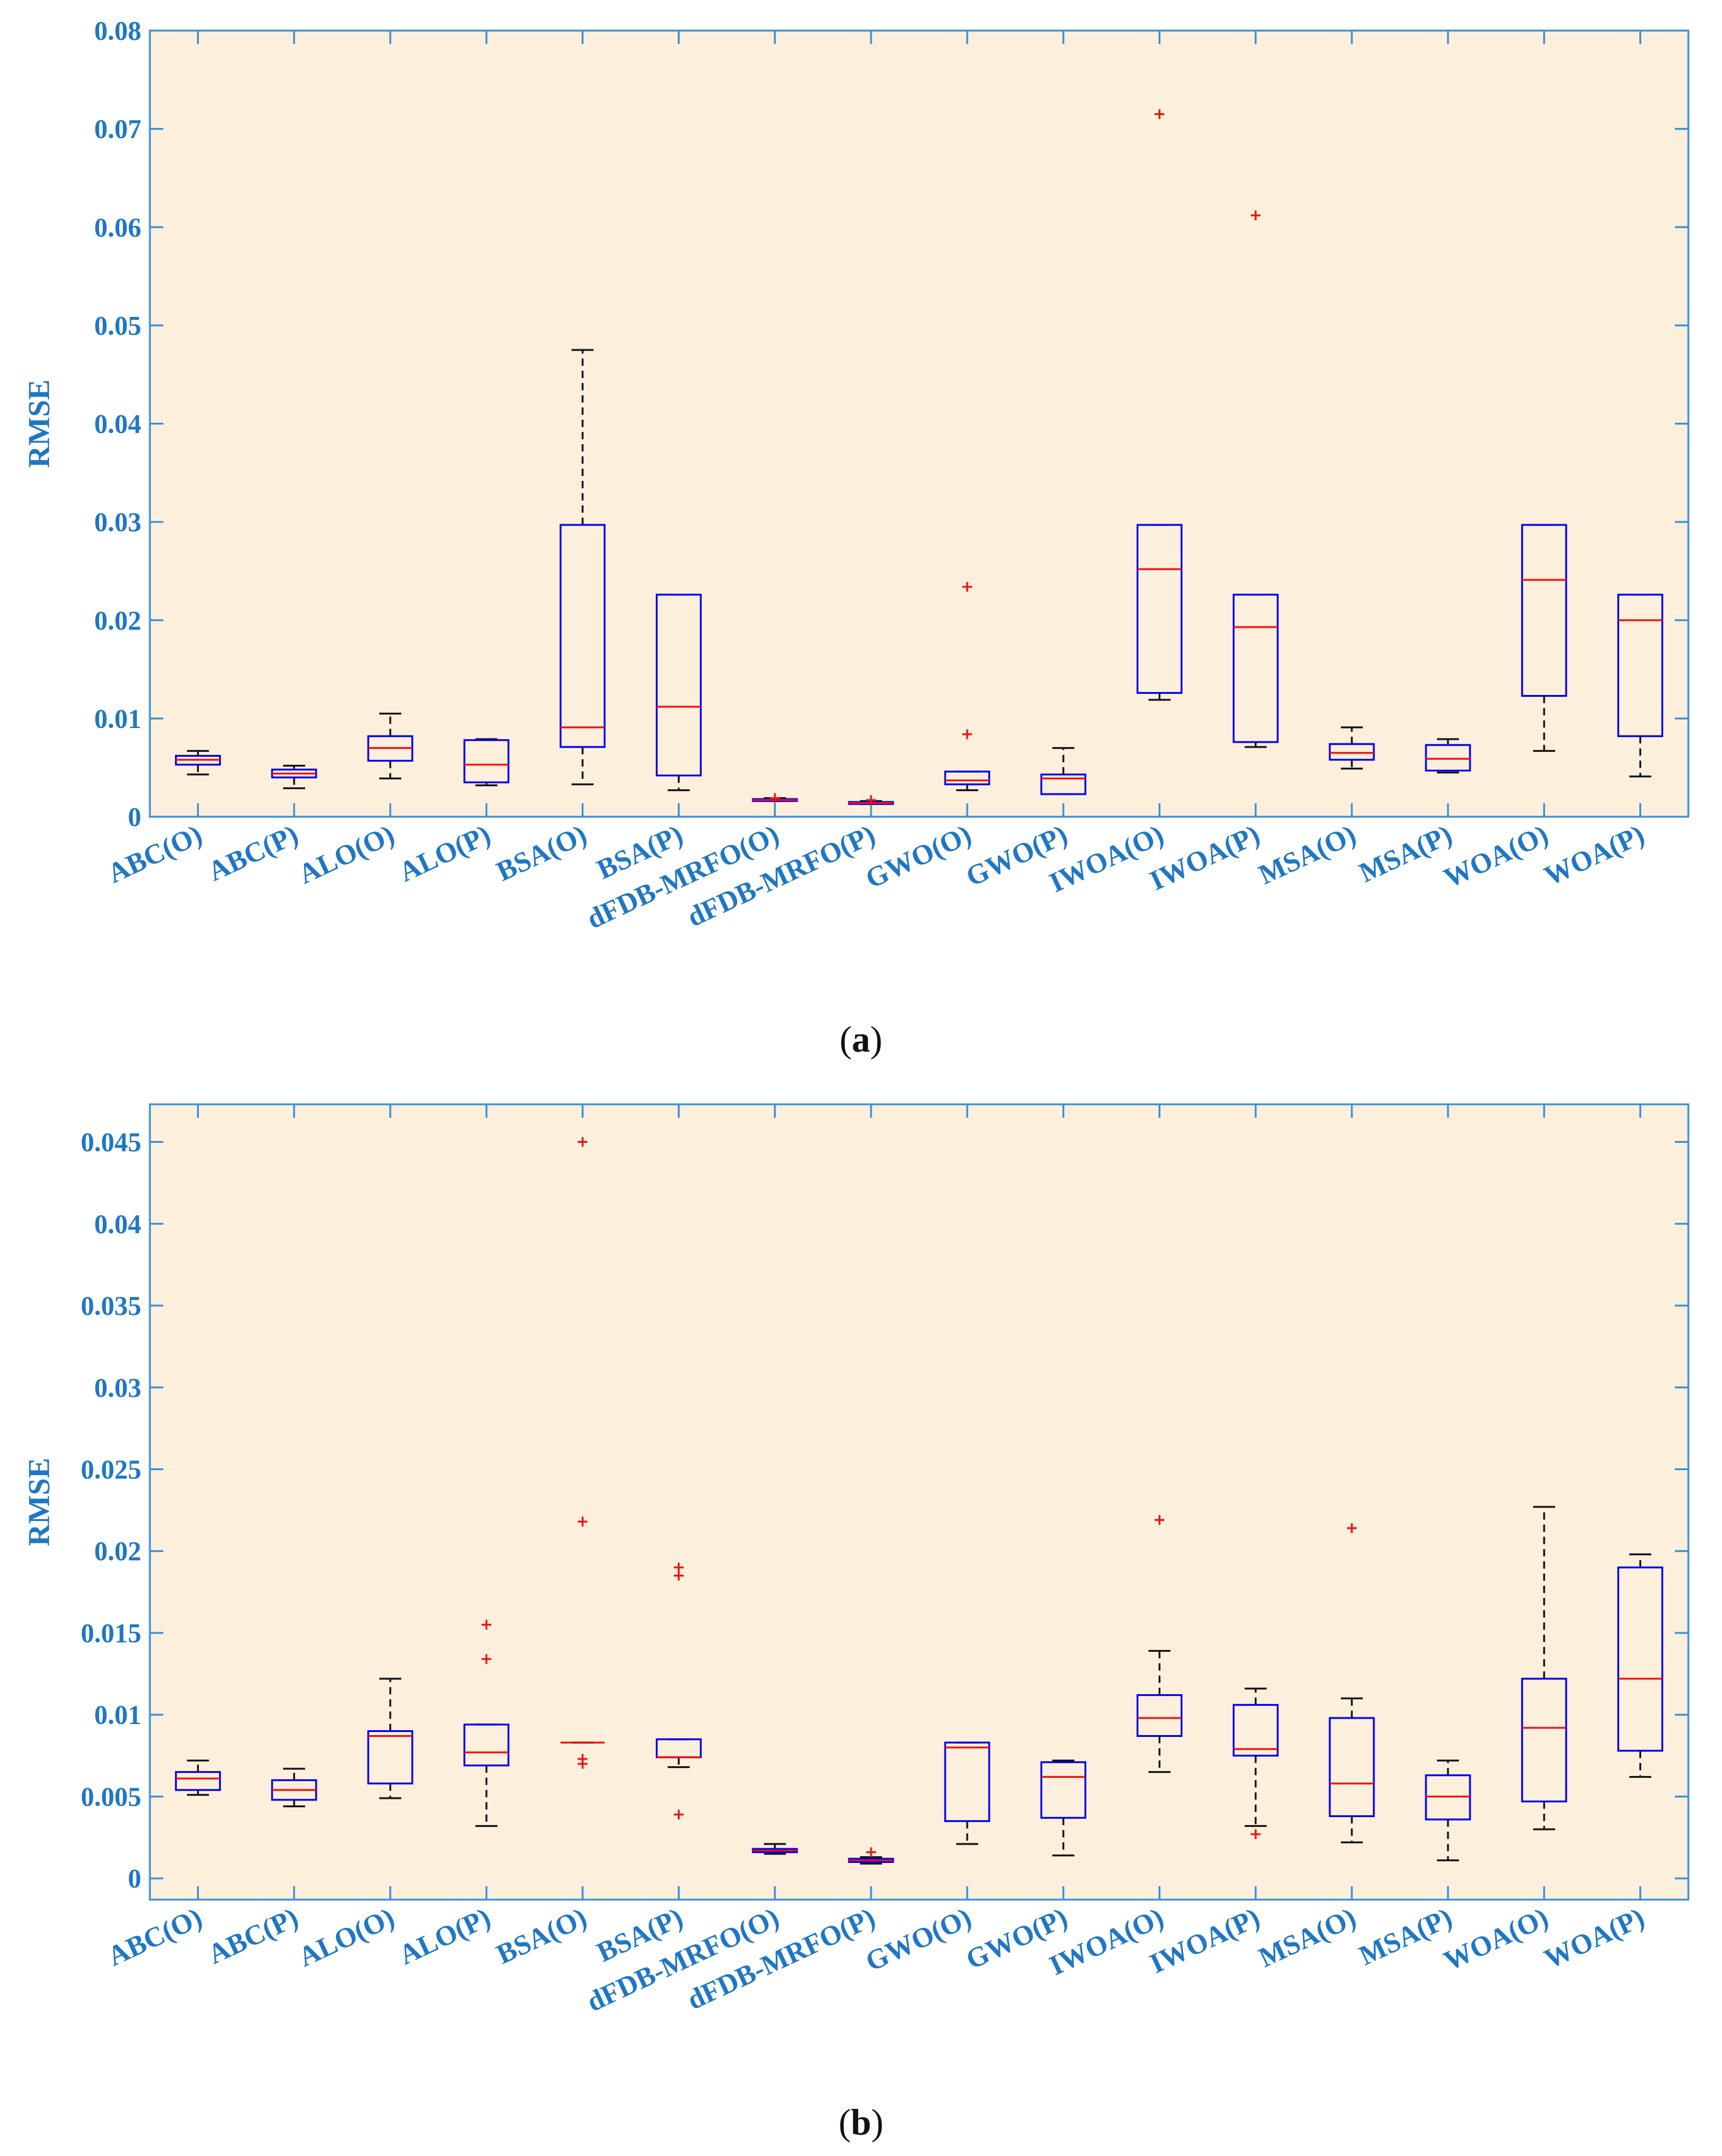  What do you see at coordinates (38, 423) in the screenshot?
I see `panel-a-ylabel: RMSE` at bounding box center [38, 423].